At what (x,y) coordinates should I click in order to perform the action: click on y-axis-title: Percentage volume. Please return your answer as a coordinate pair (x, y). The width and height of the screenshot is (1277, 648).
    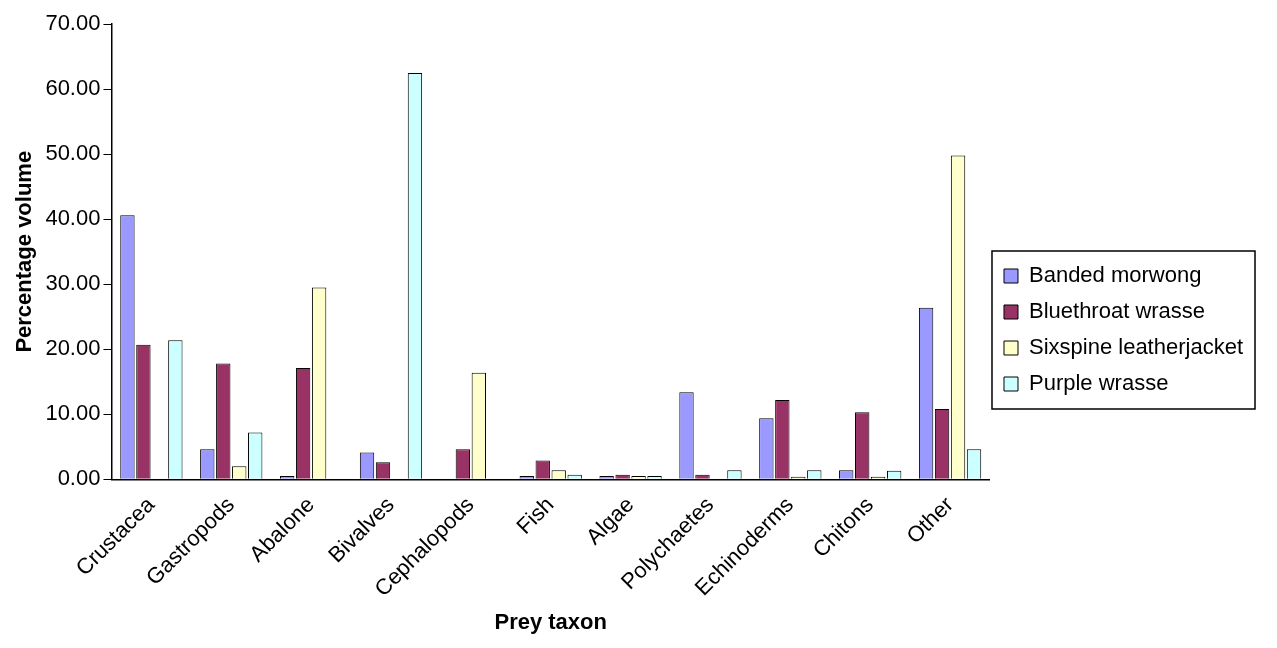
    Looking at the image, I should click on (24, 251).